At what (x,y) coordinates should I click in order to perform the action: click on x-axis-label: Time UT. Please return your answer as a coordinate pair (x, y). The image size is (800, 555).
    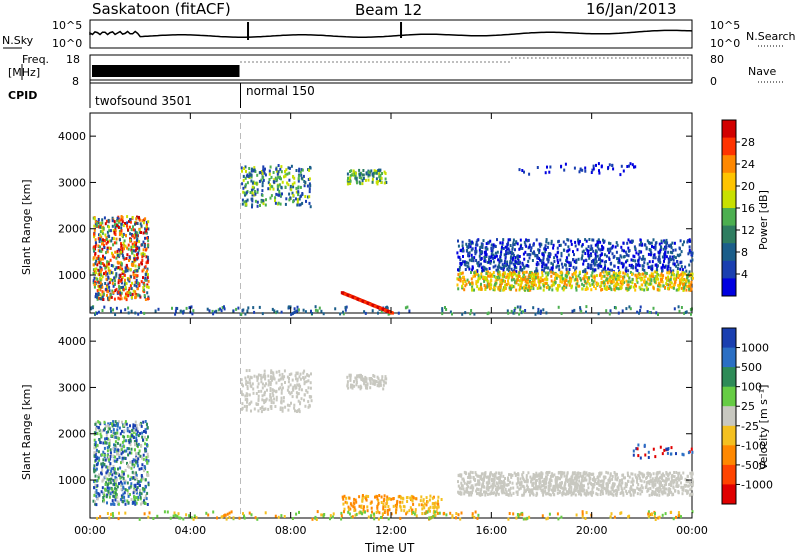
    Looking at the image, I should click on (389, 548).